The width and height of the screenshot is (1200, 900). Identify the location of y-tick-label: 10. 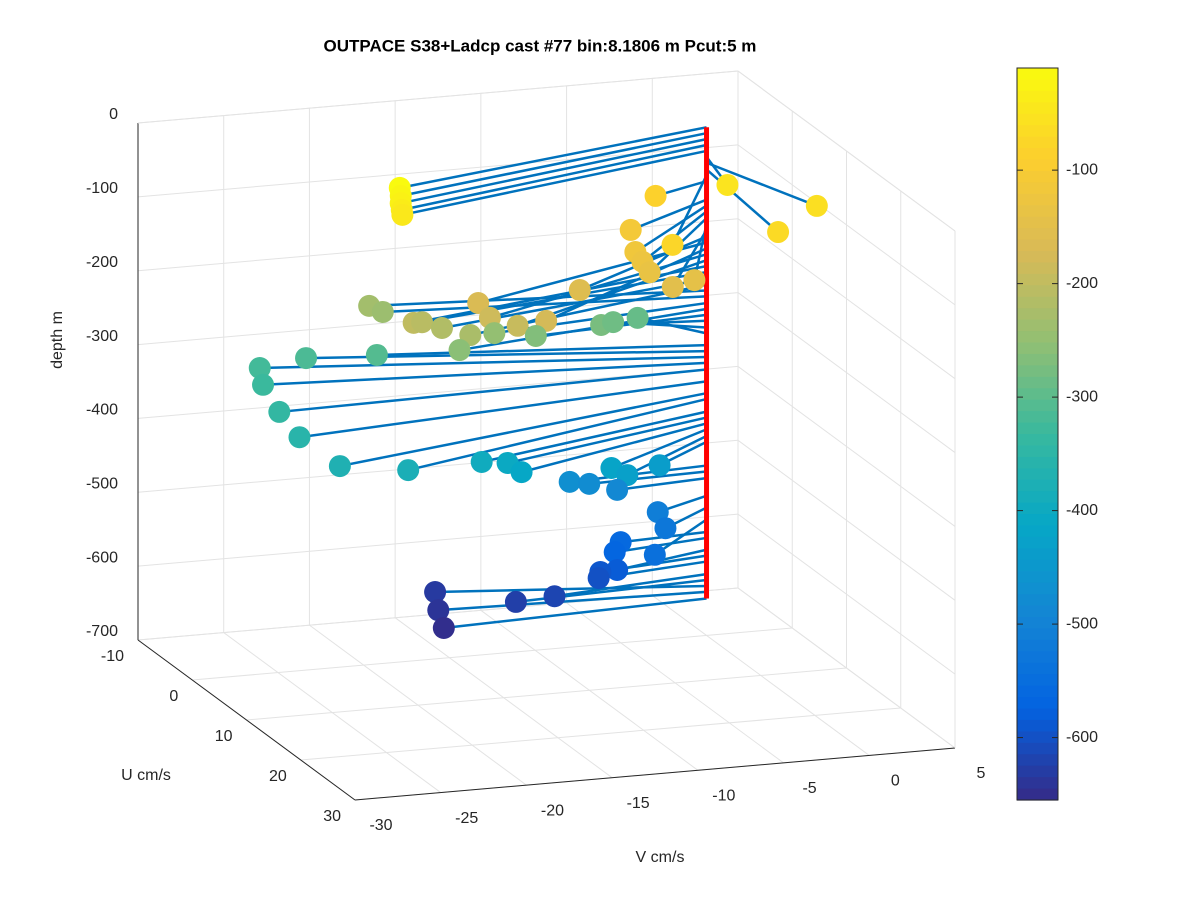
(224, 736).